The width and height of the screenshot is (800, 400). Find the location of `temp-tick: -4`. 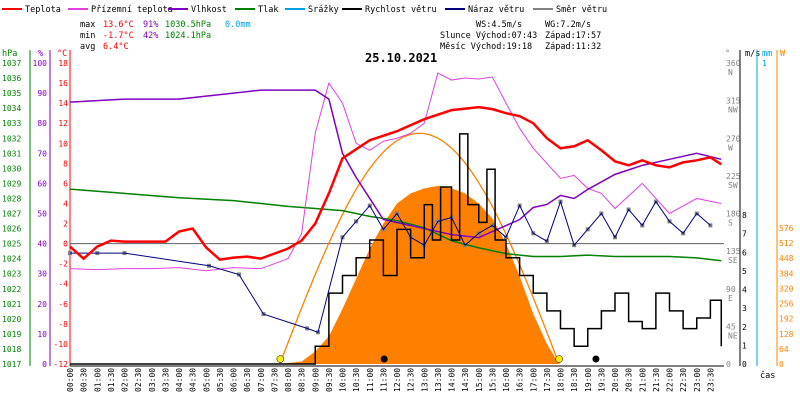

temp-tick: -4 is located at coordinates (63, 284).